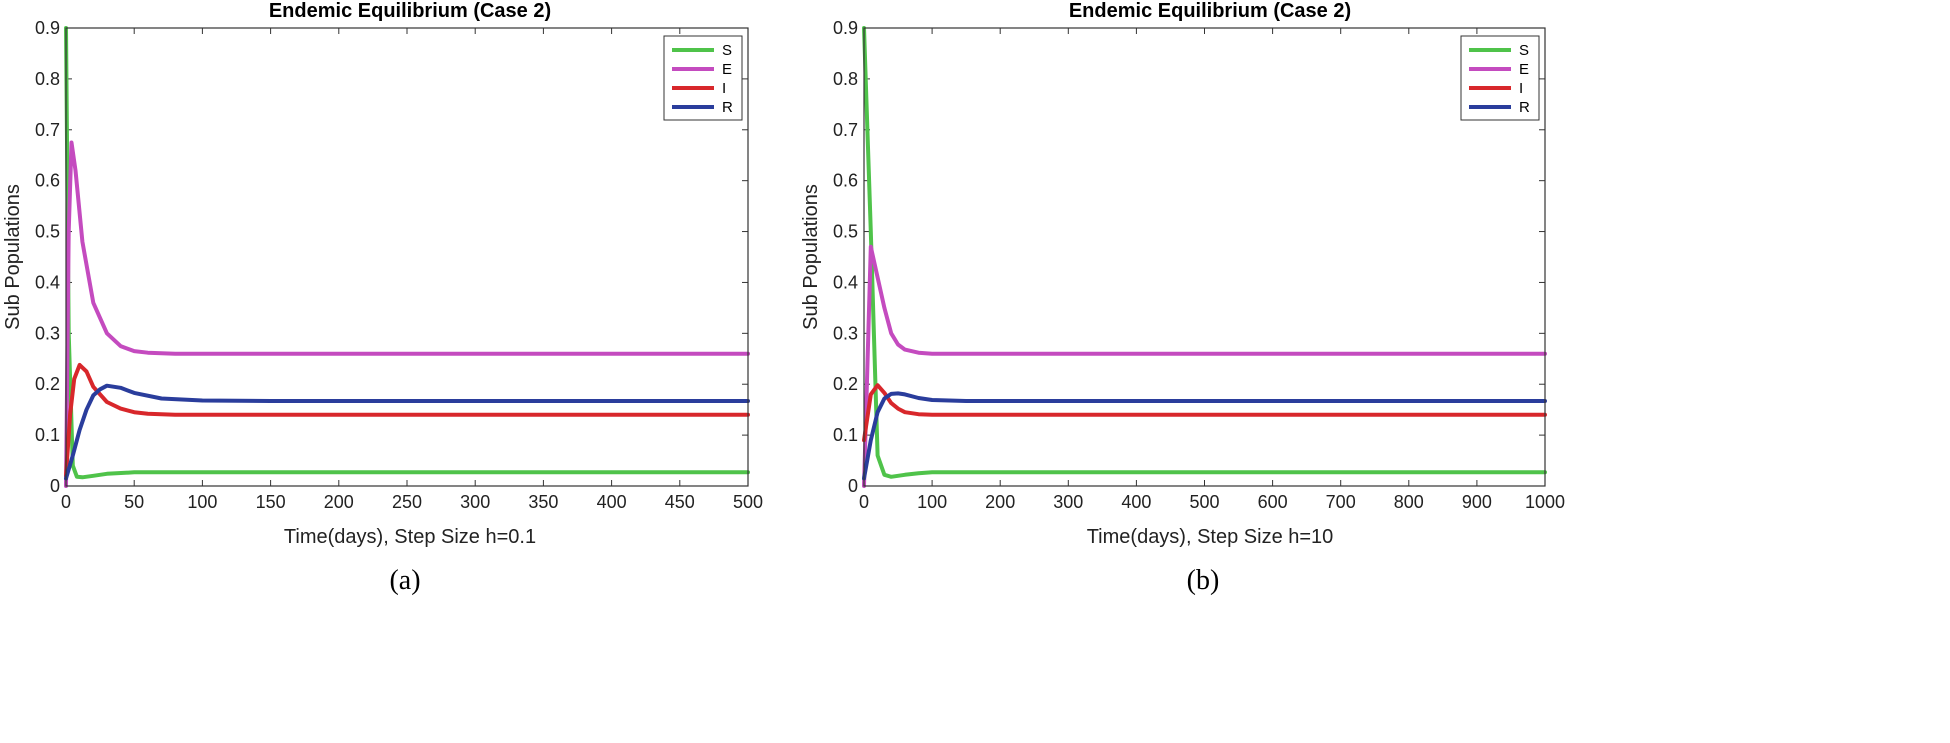 The image size is (1950, 743). Describe the element at coordinates (1409, 502) in the screenshot. I see `x-tick-label: 800` at that location.